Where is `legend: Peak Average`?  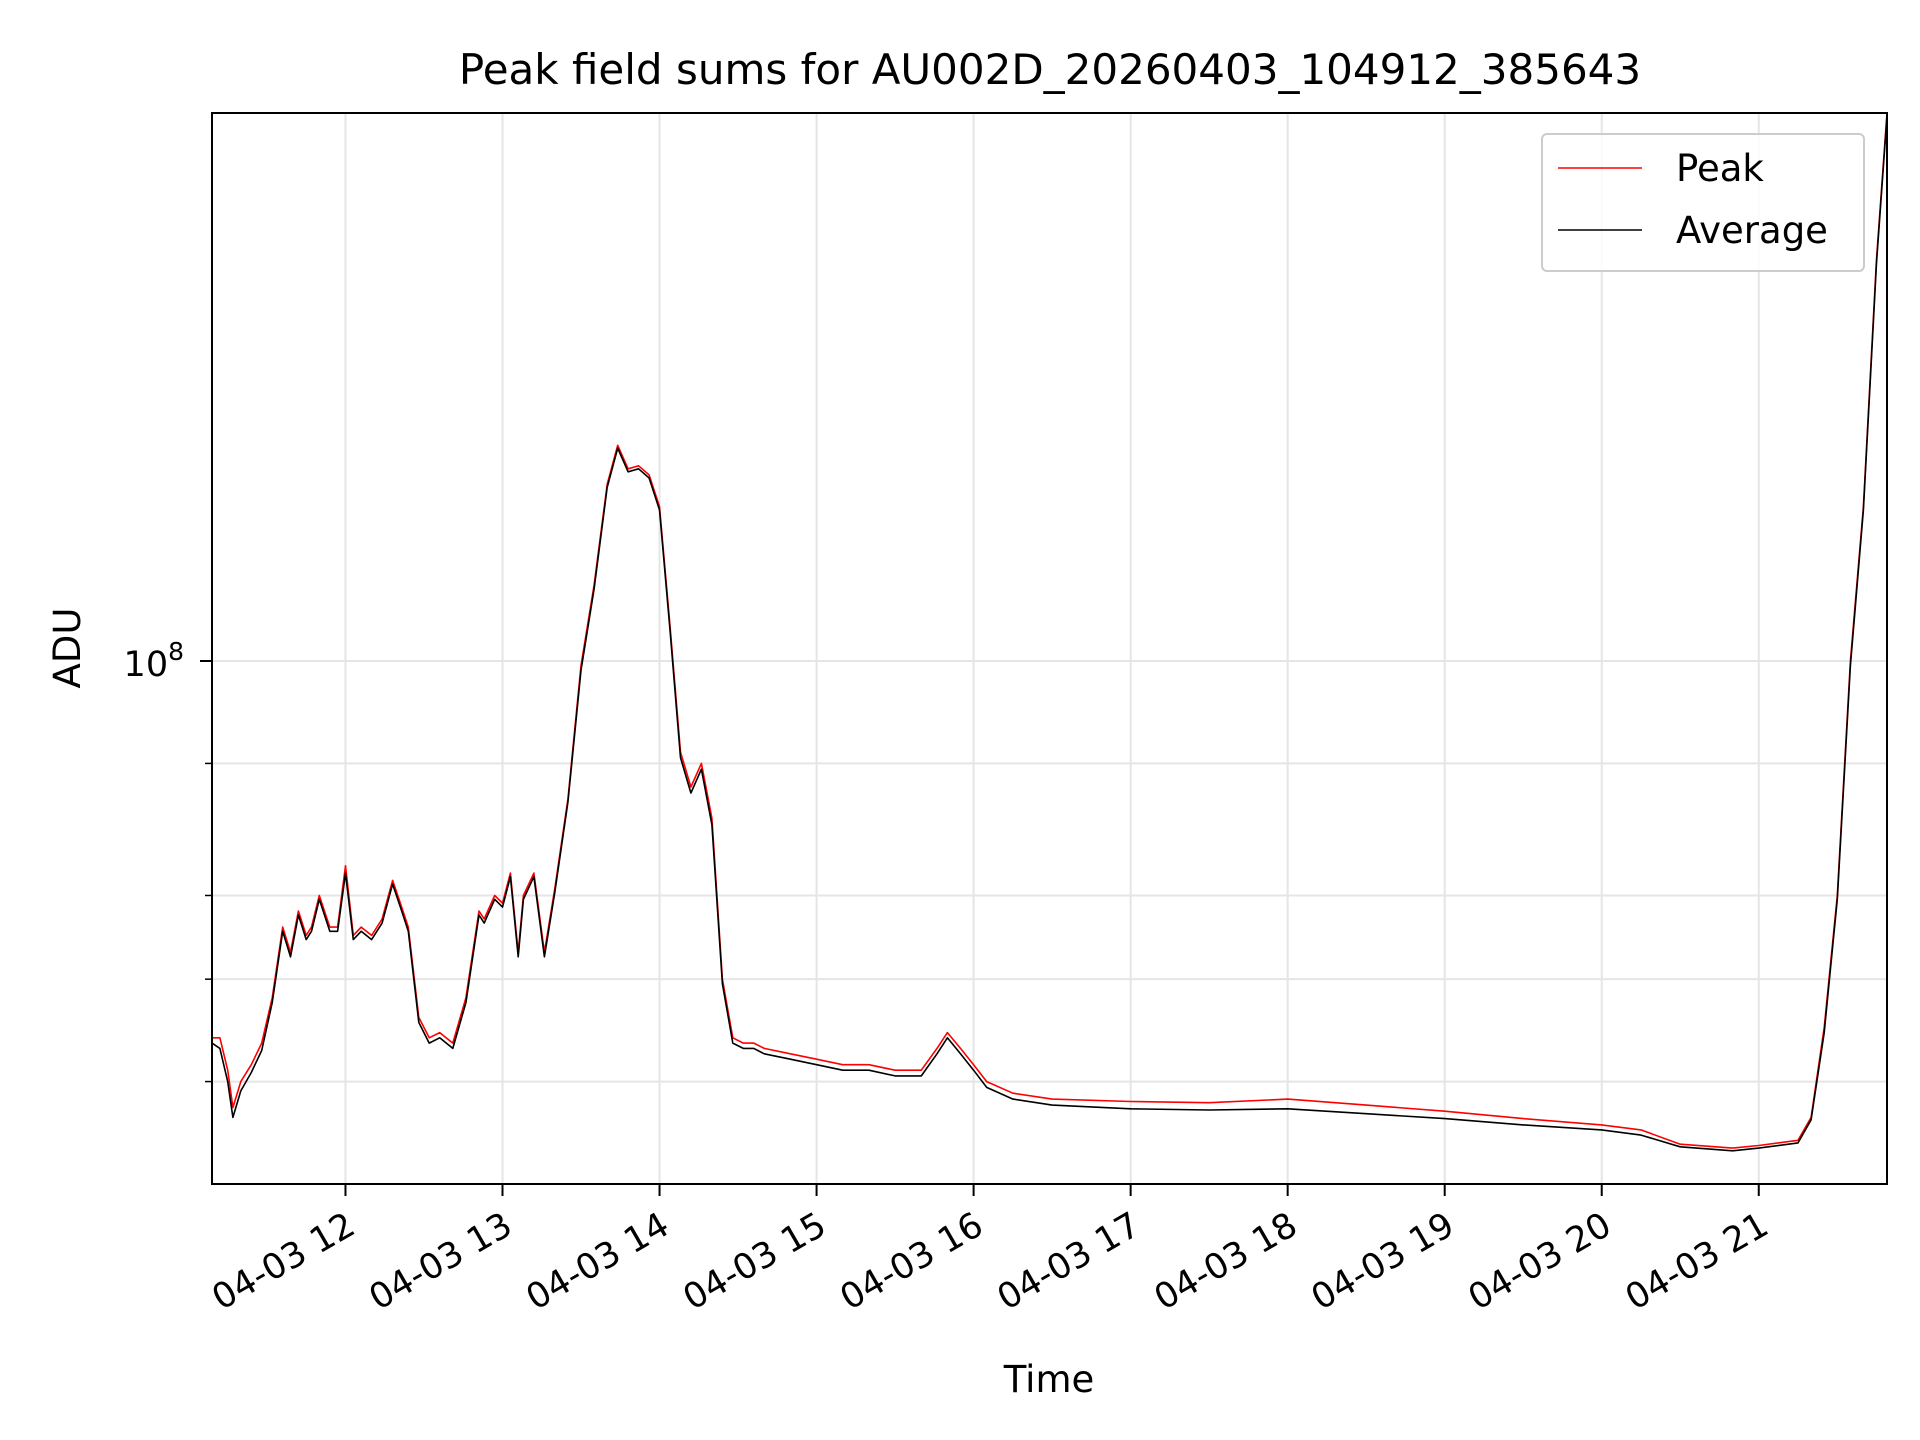
legend: Peak Average is located at coordinates (1703, 202).